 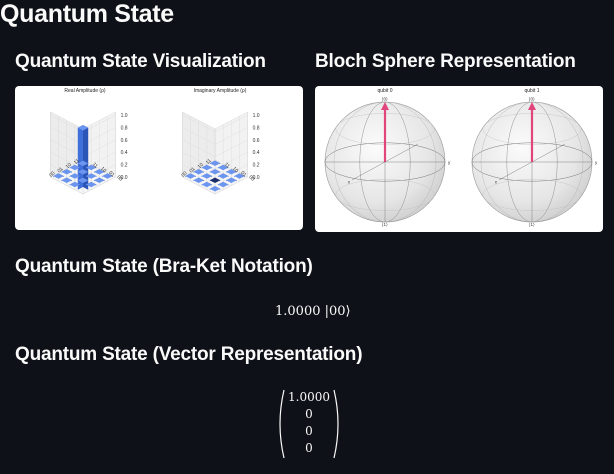 What do you see at coordinates (309, 414) in the screenshot?
I see `vector-entry-1: 0` at bounding box center [309, 414].